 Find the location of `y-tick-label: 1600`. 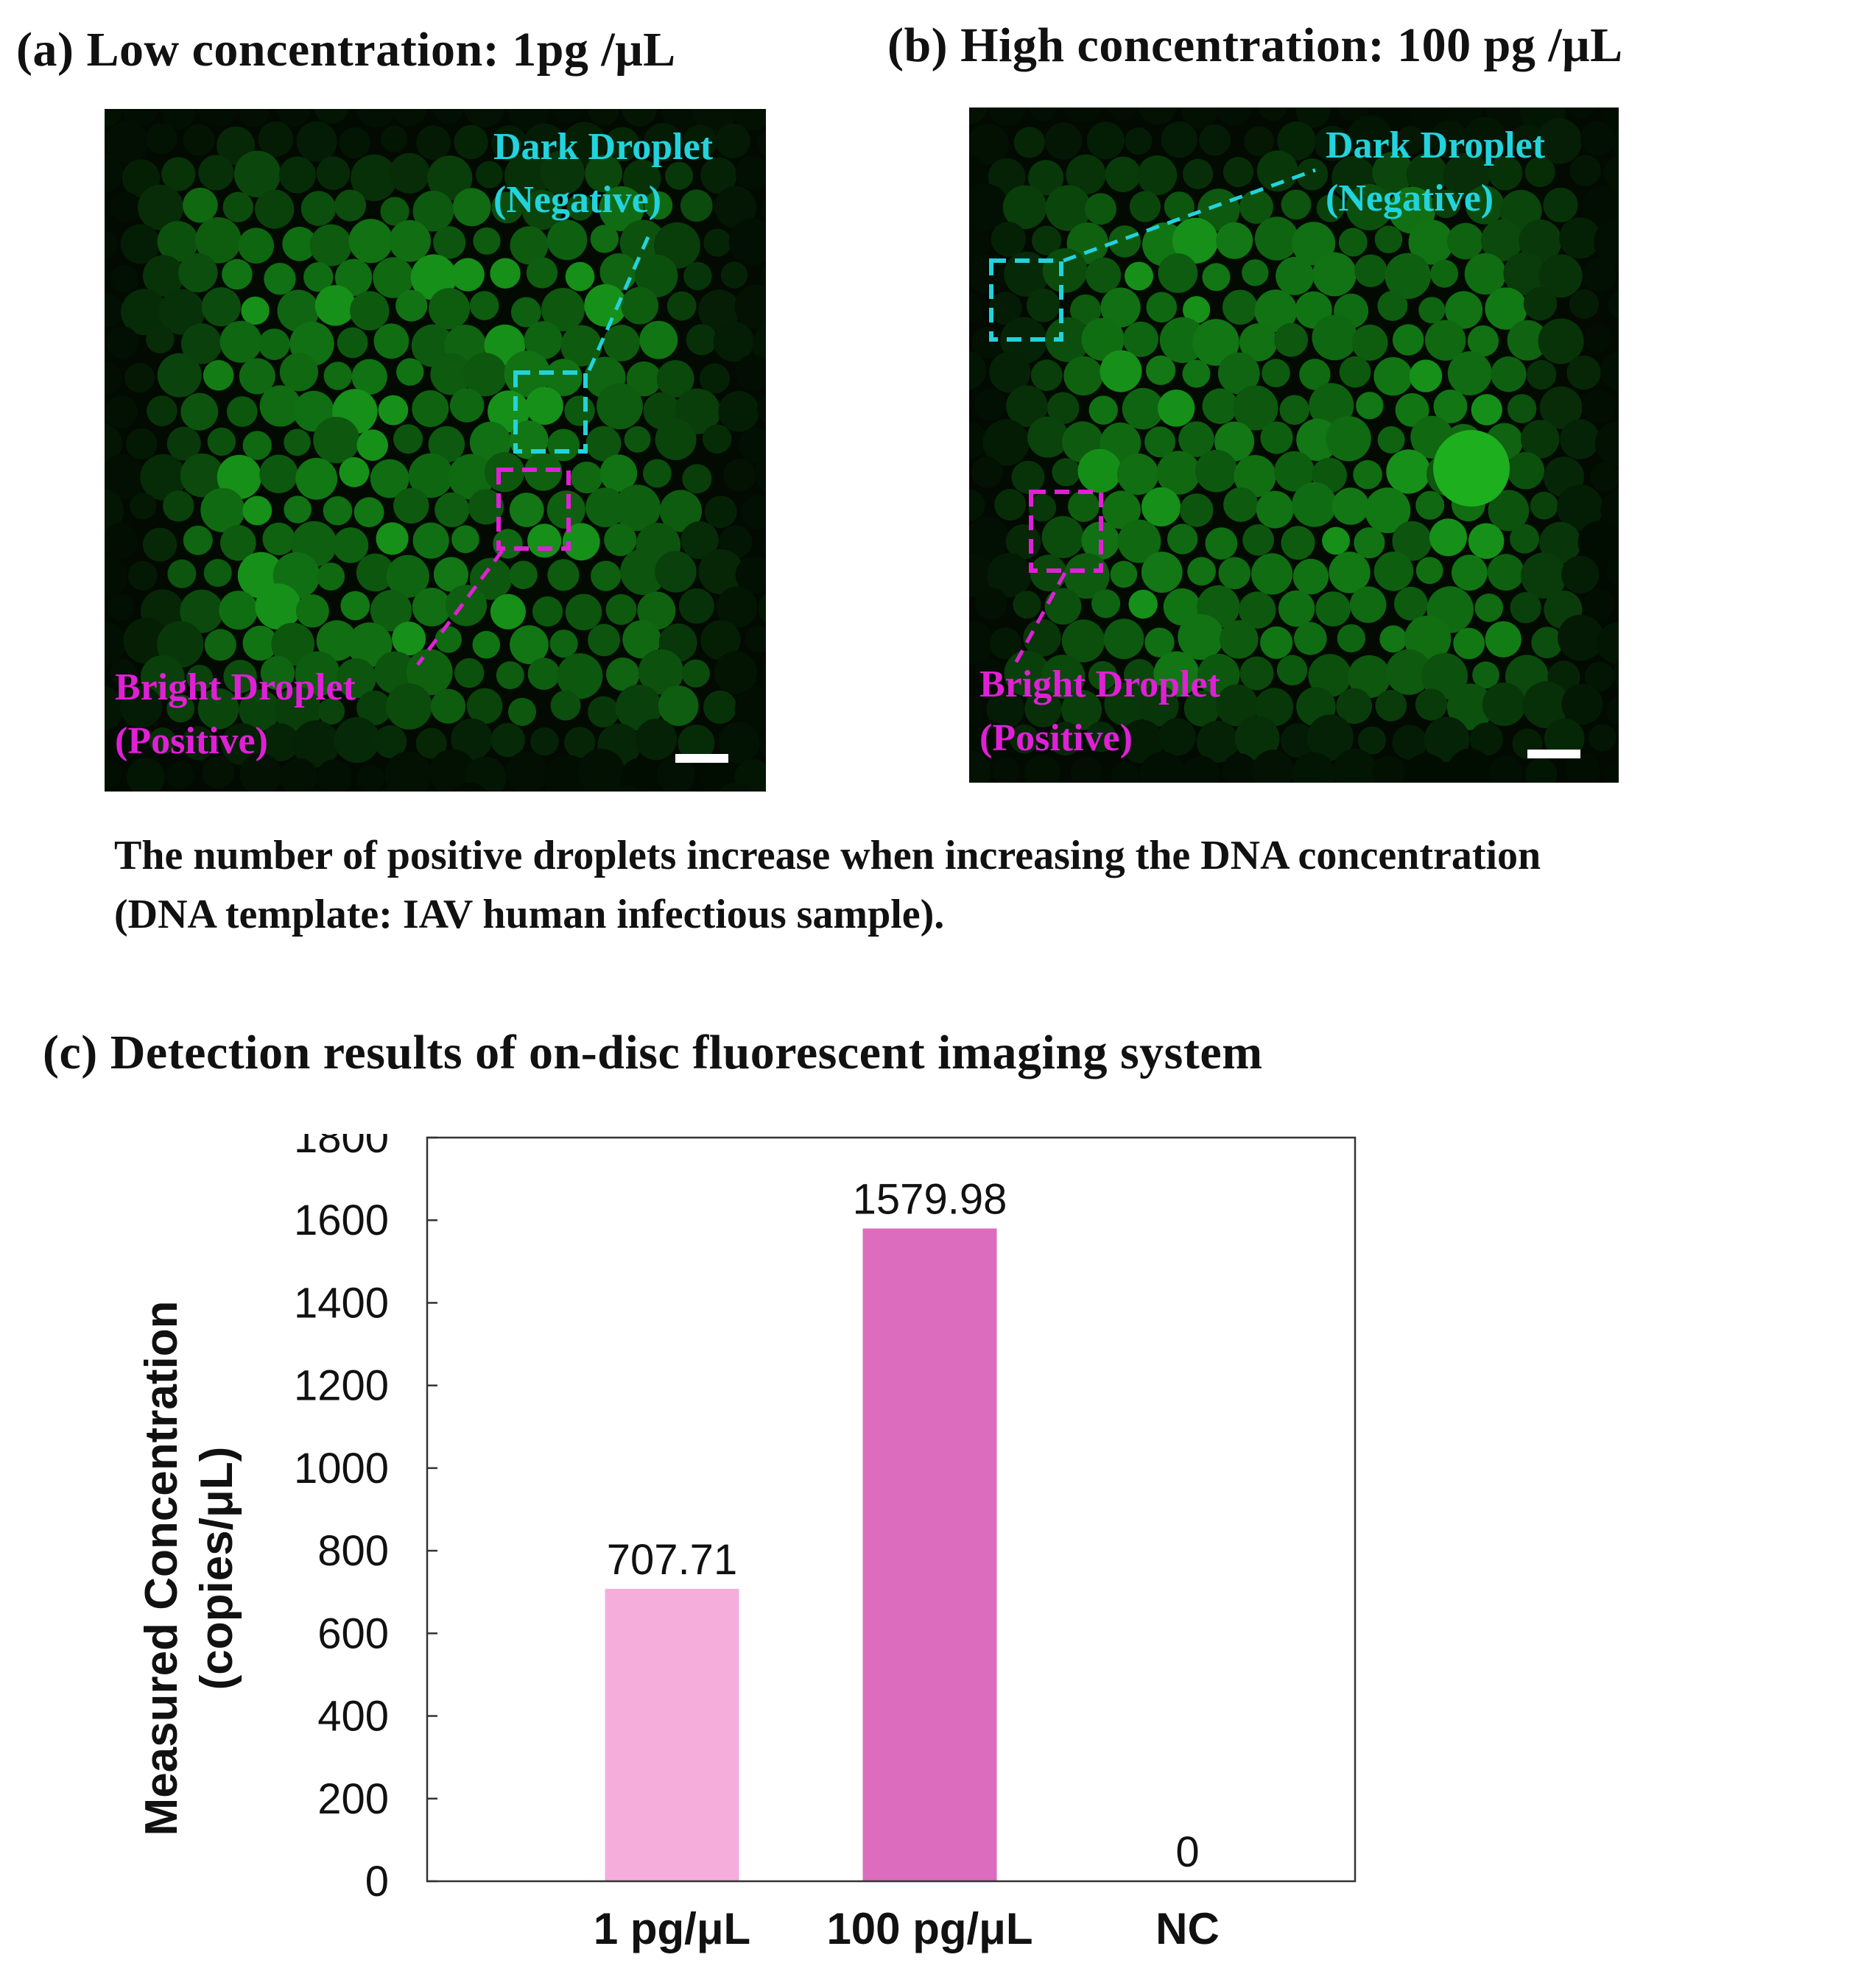

y-tick-label: 1600 is located at coordinates (341, 1220).